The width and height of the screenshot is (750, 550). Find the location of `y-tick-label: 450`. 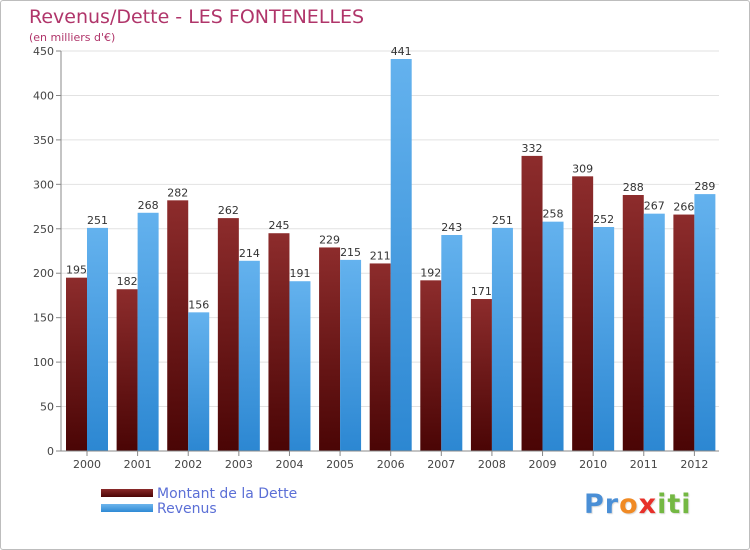

y-tick-label: 450 is located at coordinates (43, 51).